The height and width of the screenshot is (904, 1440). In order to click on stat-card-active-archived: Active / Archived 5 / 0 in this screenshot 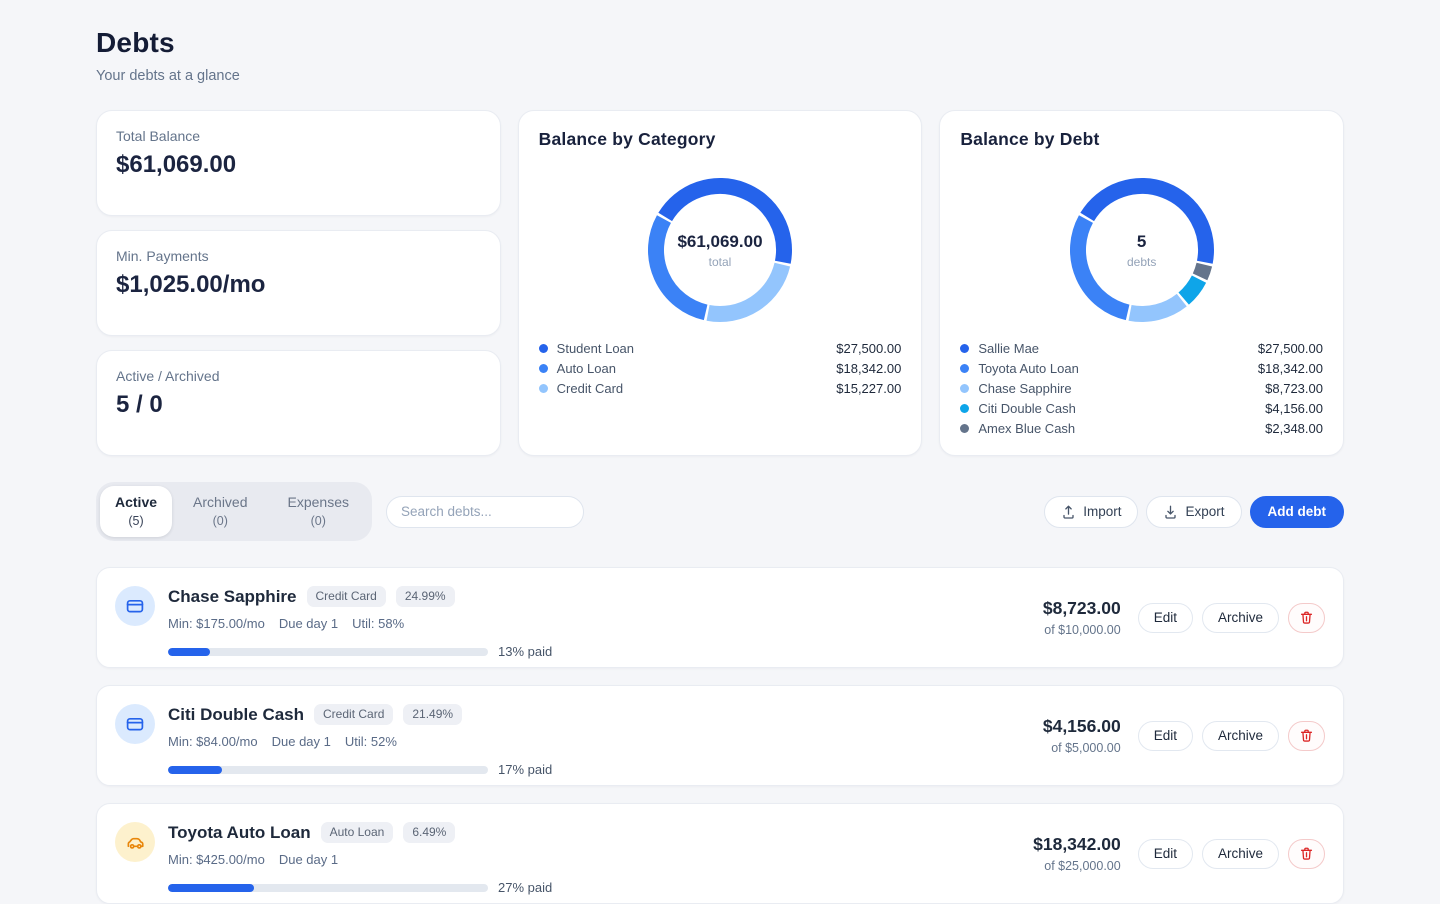, I will do `click(298, 403)`.